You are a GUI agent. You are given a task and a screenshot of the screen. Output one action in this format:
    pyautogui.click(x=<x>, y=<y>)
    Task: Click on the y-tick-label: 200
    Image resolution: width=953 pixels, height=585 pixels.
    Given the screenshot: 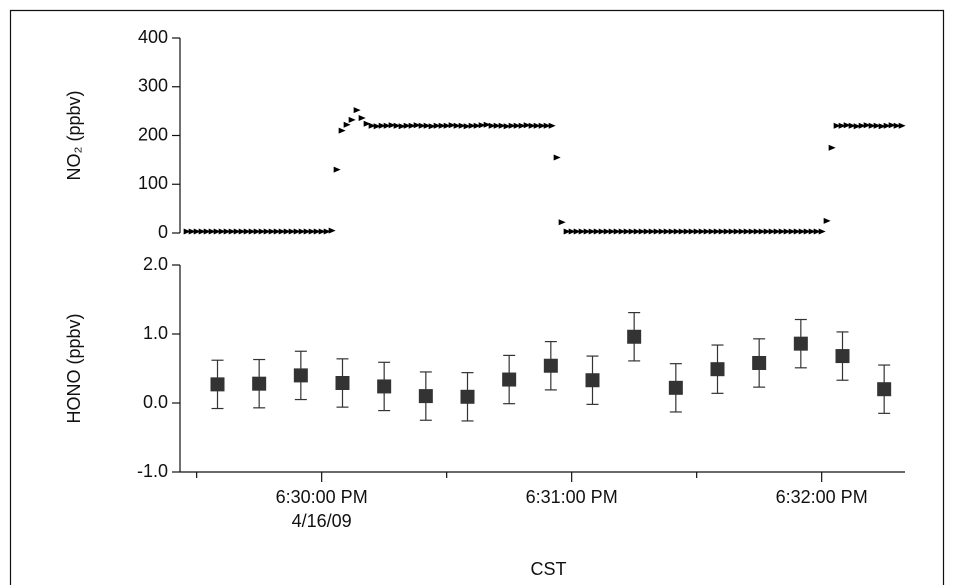 What is the action you would take?
    pyautogui.click(x=153, y=134)
    